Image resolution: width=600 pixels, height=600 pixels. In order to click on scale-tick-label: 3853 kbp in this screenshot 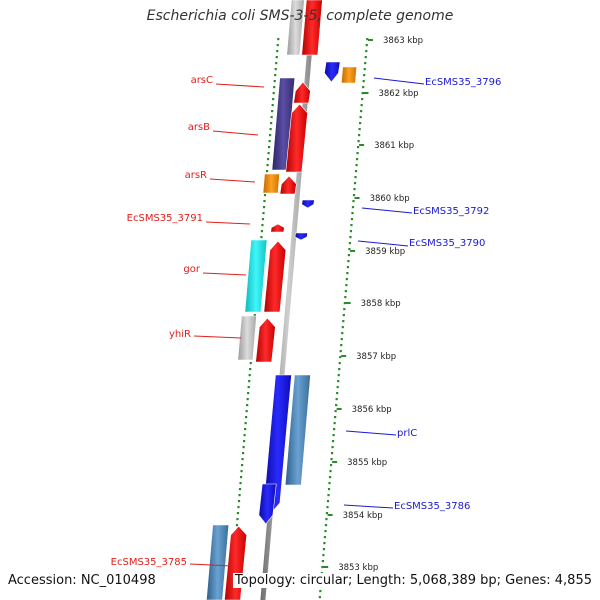, I will do `click(358, 568)`.